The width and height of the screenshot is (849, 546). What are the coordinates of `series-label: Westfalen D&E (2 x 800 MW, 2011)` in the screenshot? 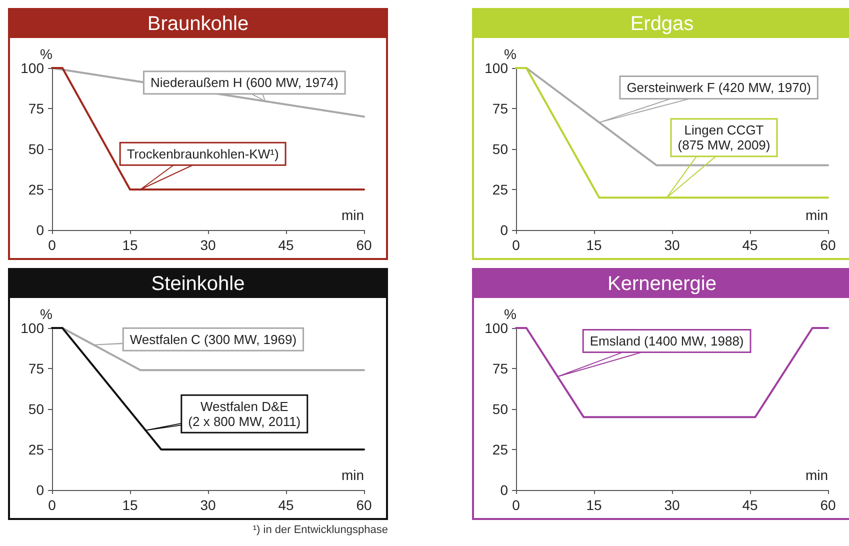 It's located at (244, 413).